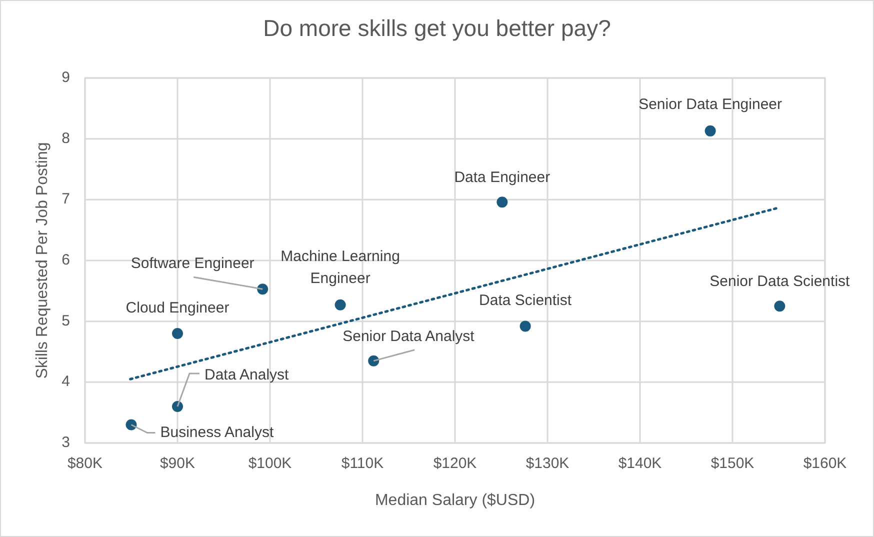 The height and width of the screenshot is (537, 874). I want to click on x-tick-label: $120K, so click(455, 463).